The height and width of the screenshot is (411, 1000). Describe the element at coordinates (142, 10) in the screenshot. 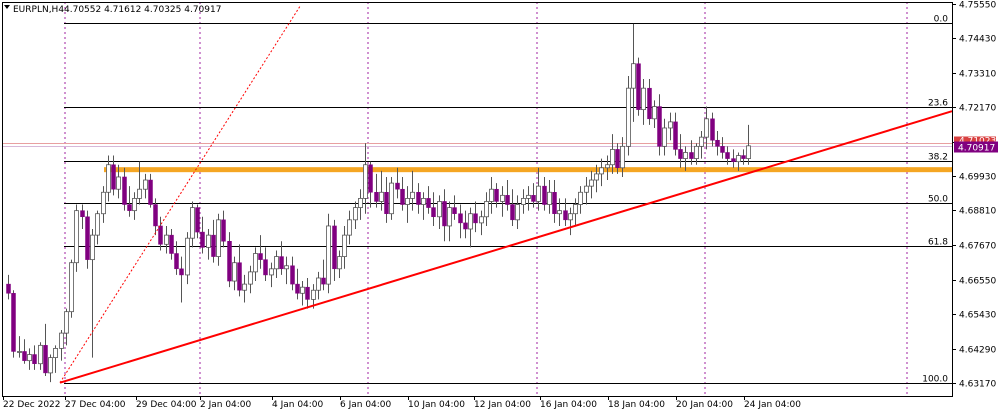

I see `ohlc-values: 4.70552 4.71612 4.70325 4.70917` at that location.